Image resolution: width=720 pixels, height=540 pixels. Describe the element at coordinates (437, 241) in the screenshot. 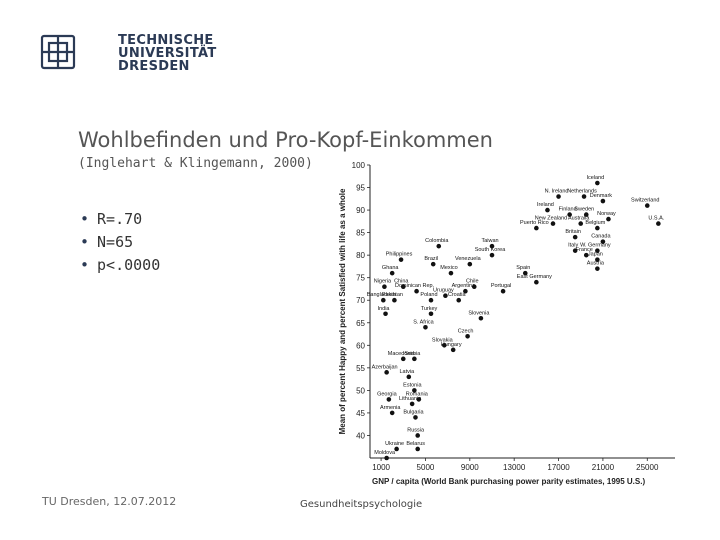

I see `data-point-label: Colombia` at that location.